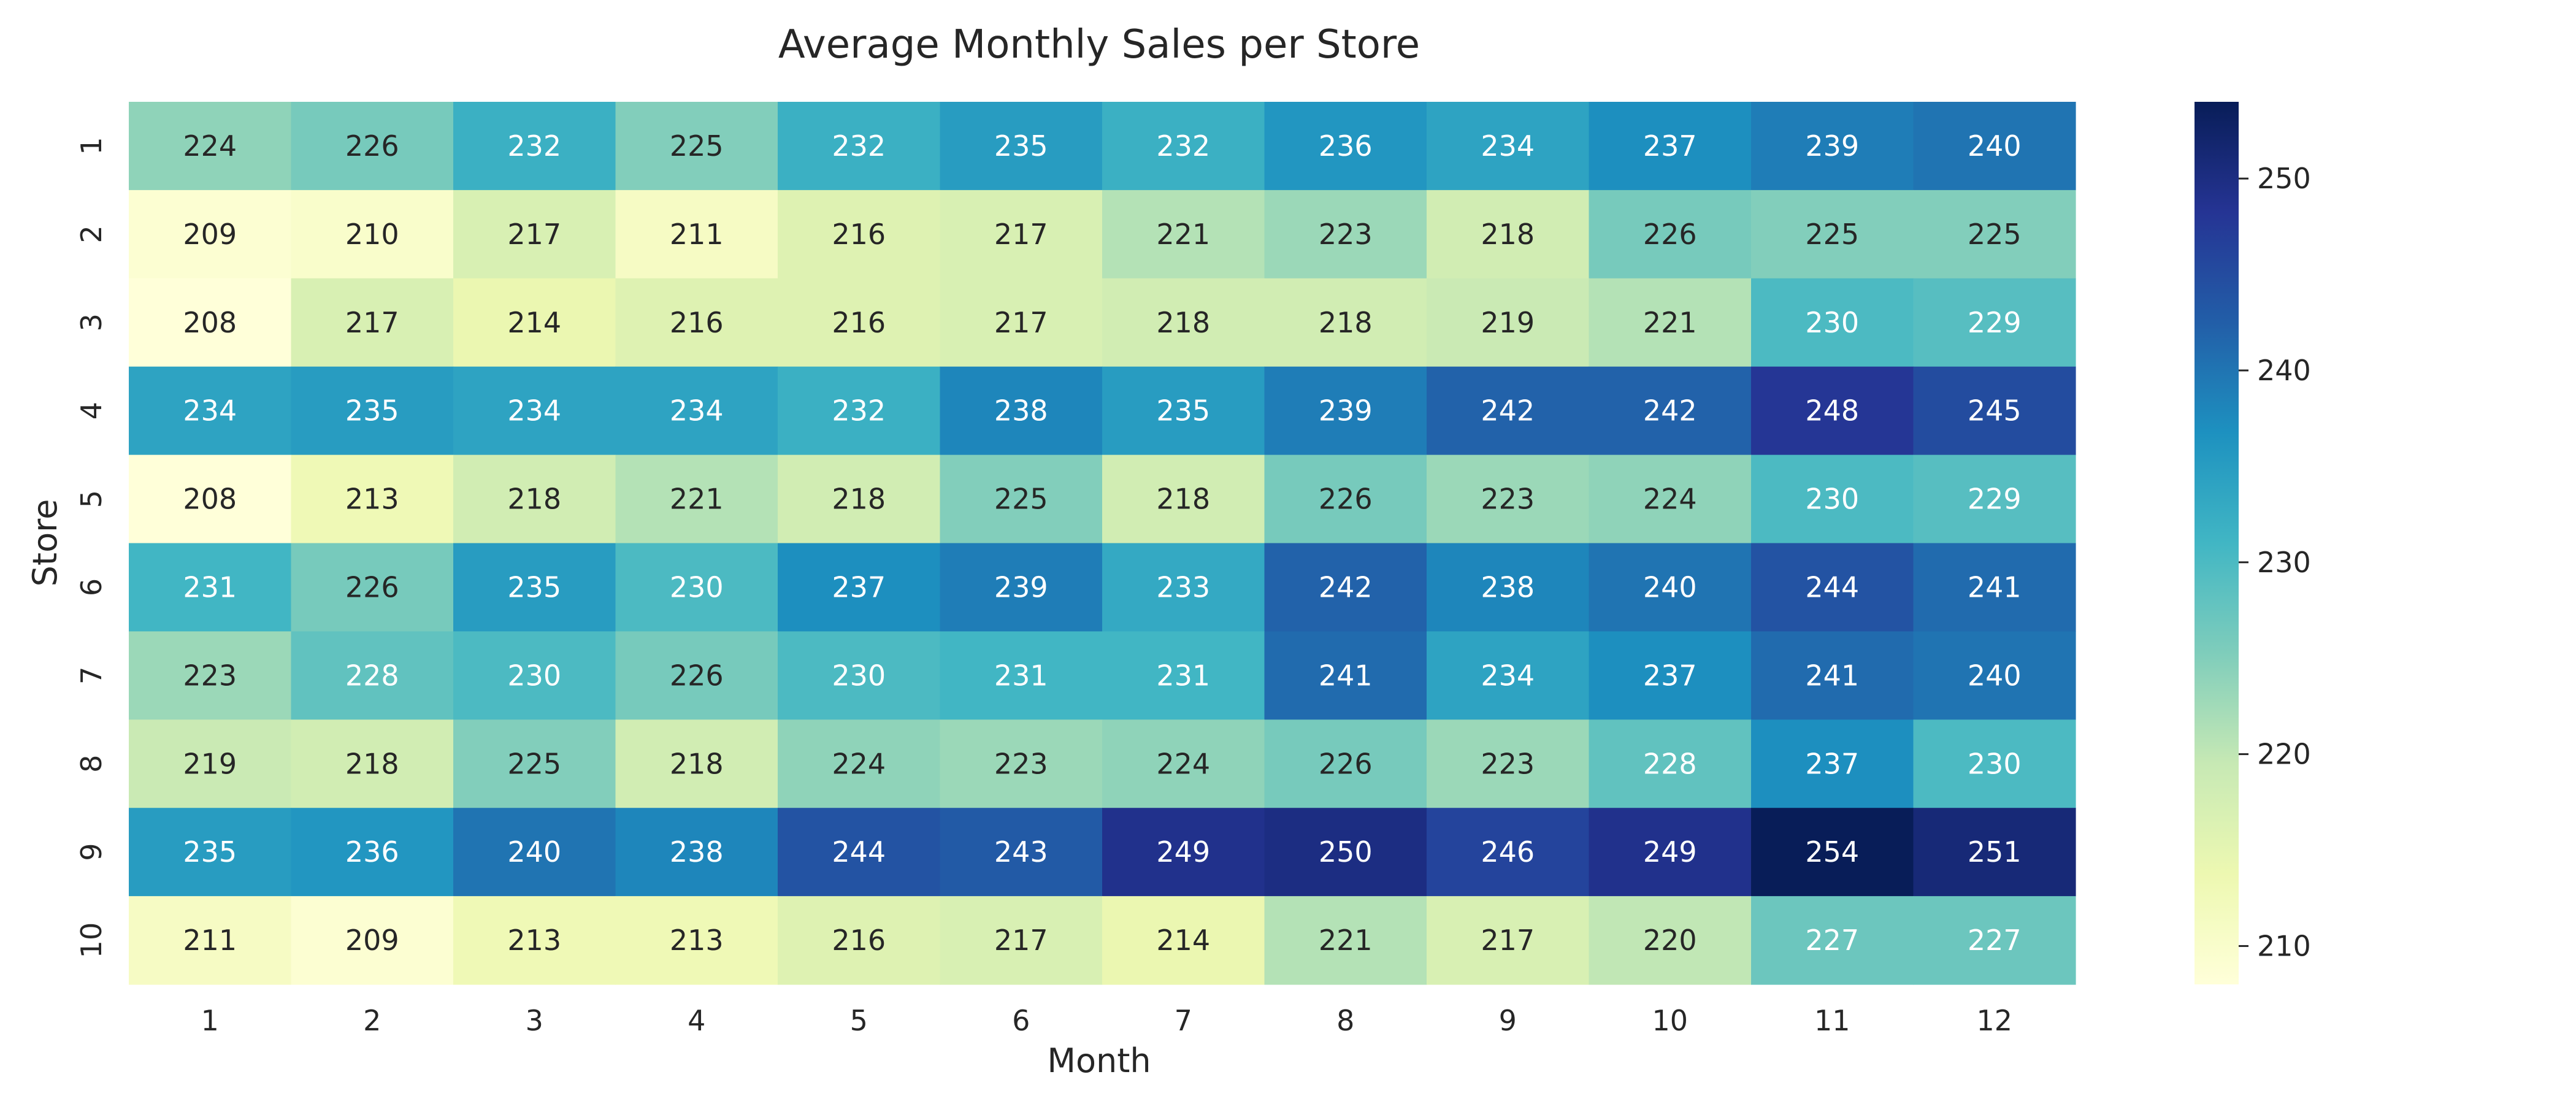 The image size is (2576, 1104). I want to click on y-tick-label: 1, so click(91, 146).